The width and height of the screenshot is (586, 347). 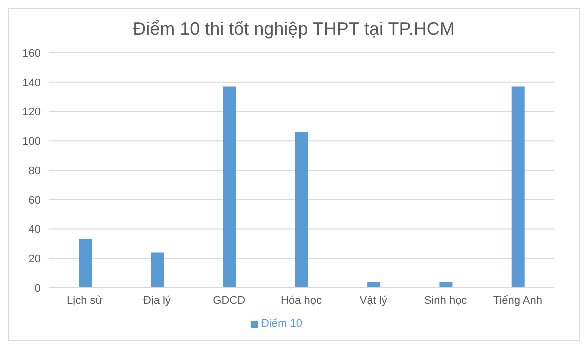 I want to click on y-tick-label: 80, so click(x=34, y=171).